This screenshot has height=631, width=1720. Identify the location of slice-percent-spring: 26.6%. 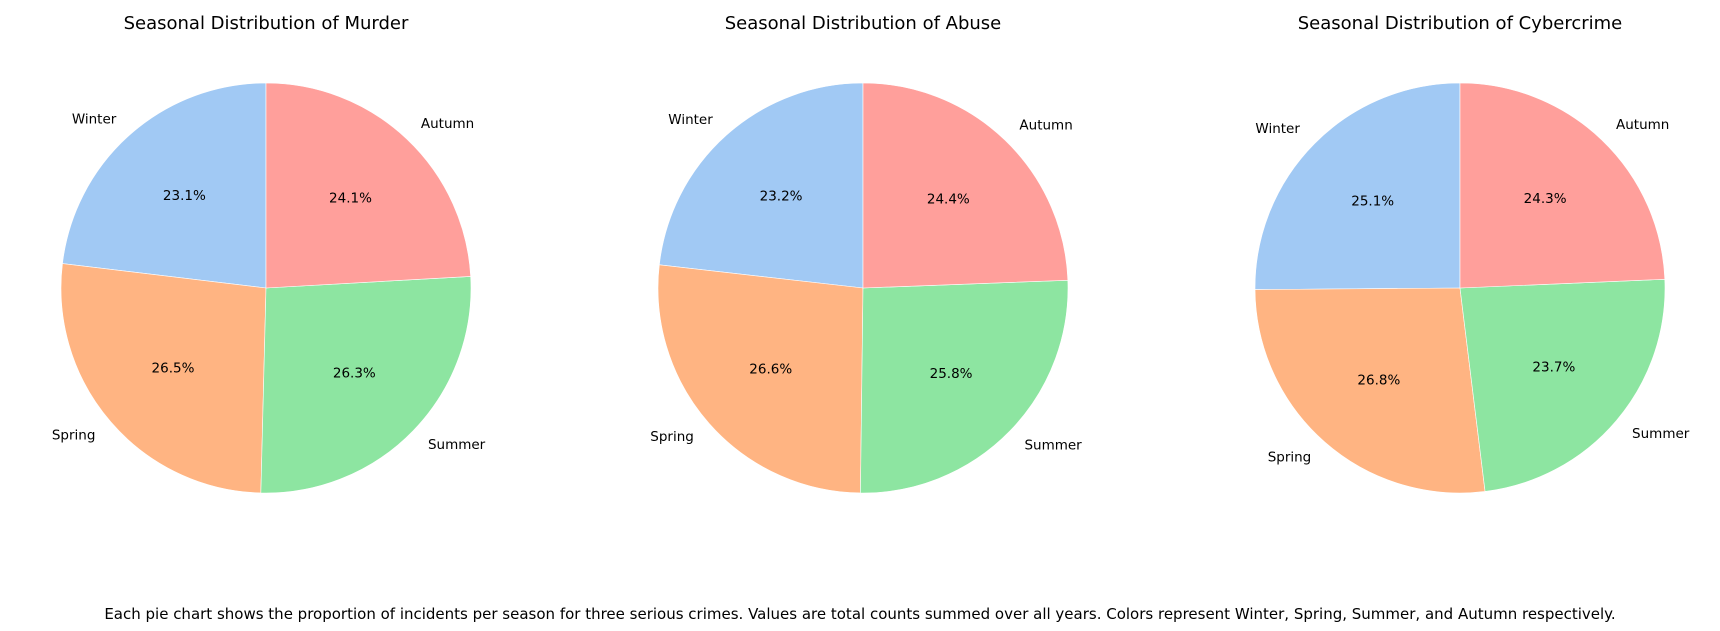
(770, 369).